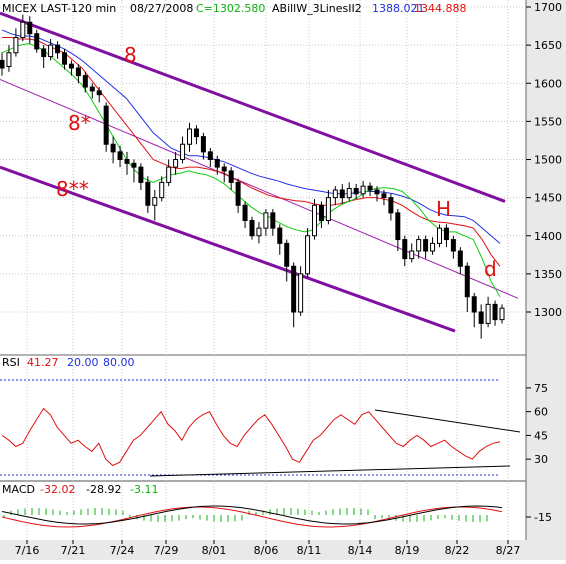 Image resolution: width=566 pixels, height=564 pixels. I want to click on date-tick-label: 8/19, so click(407, 550).